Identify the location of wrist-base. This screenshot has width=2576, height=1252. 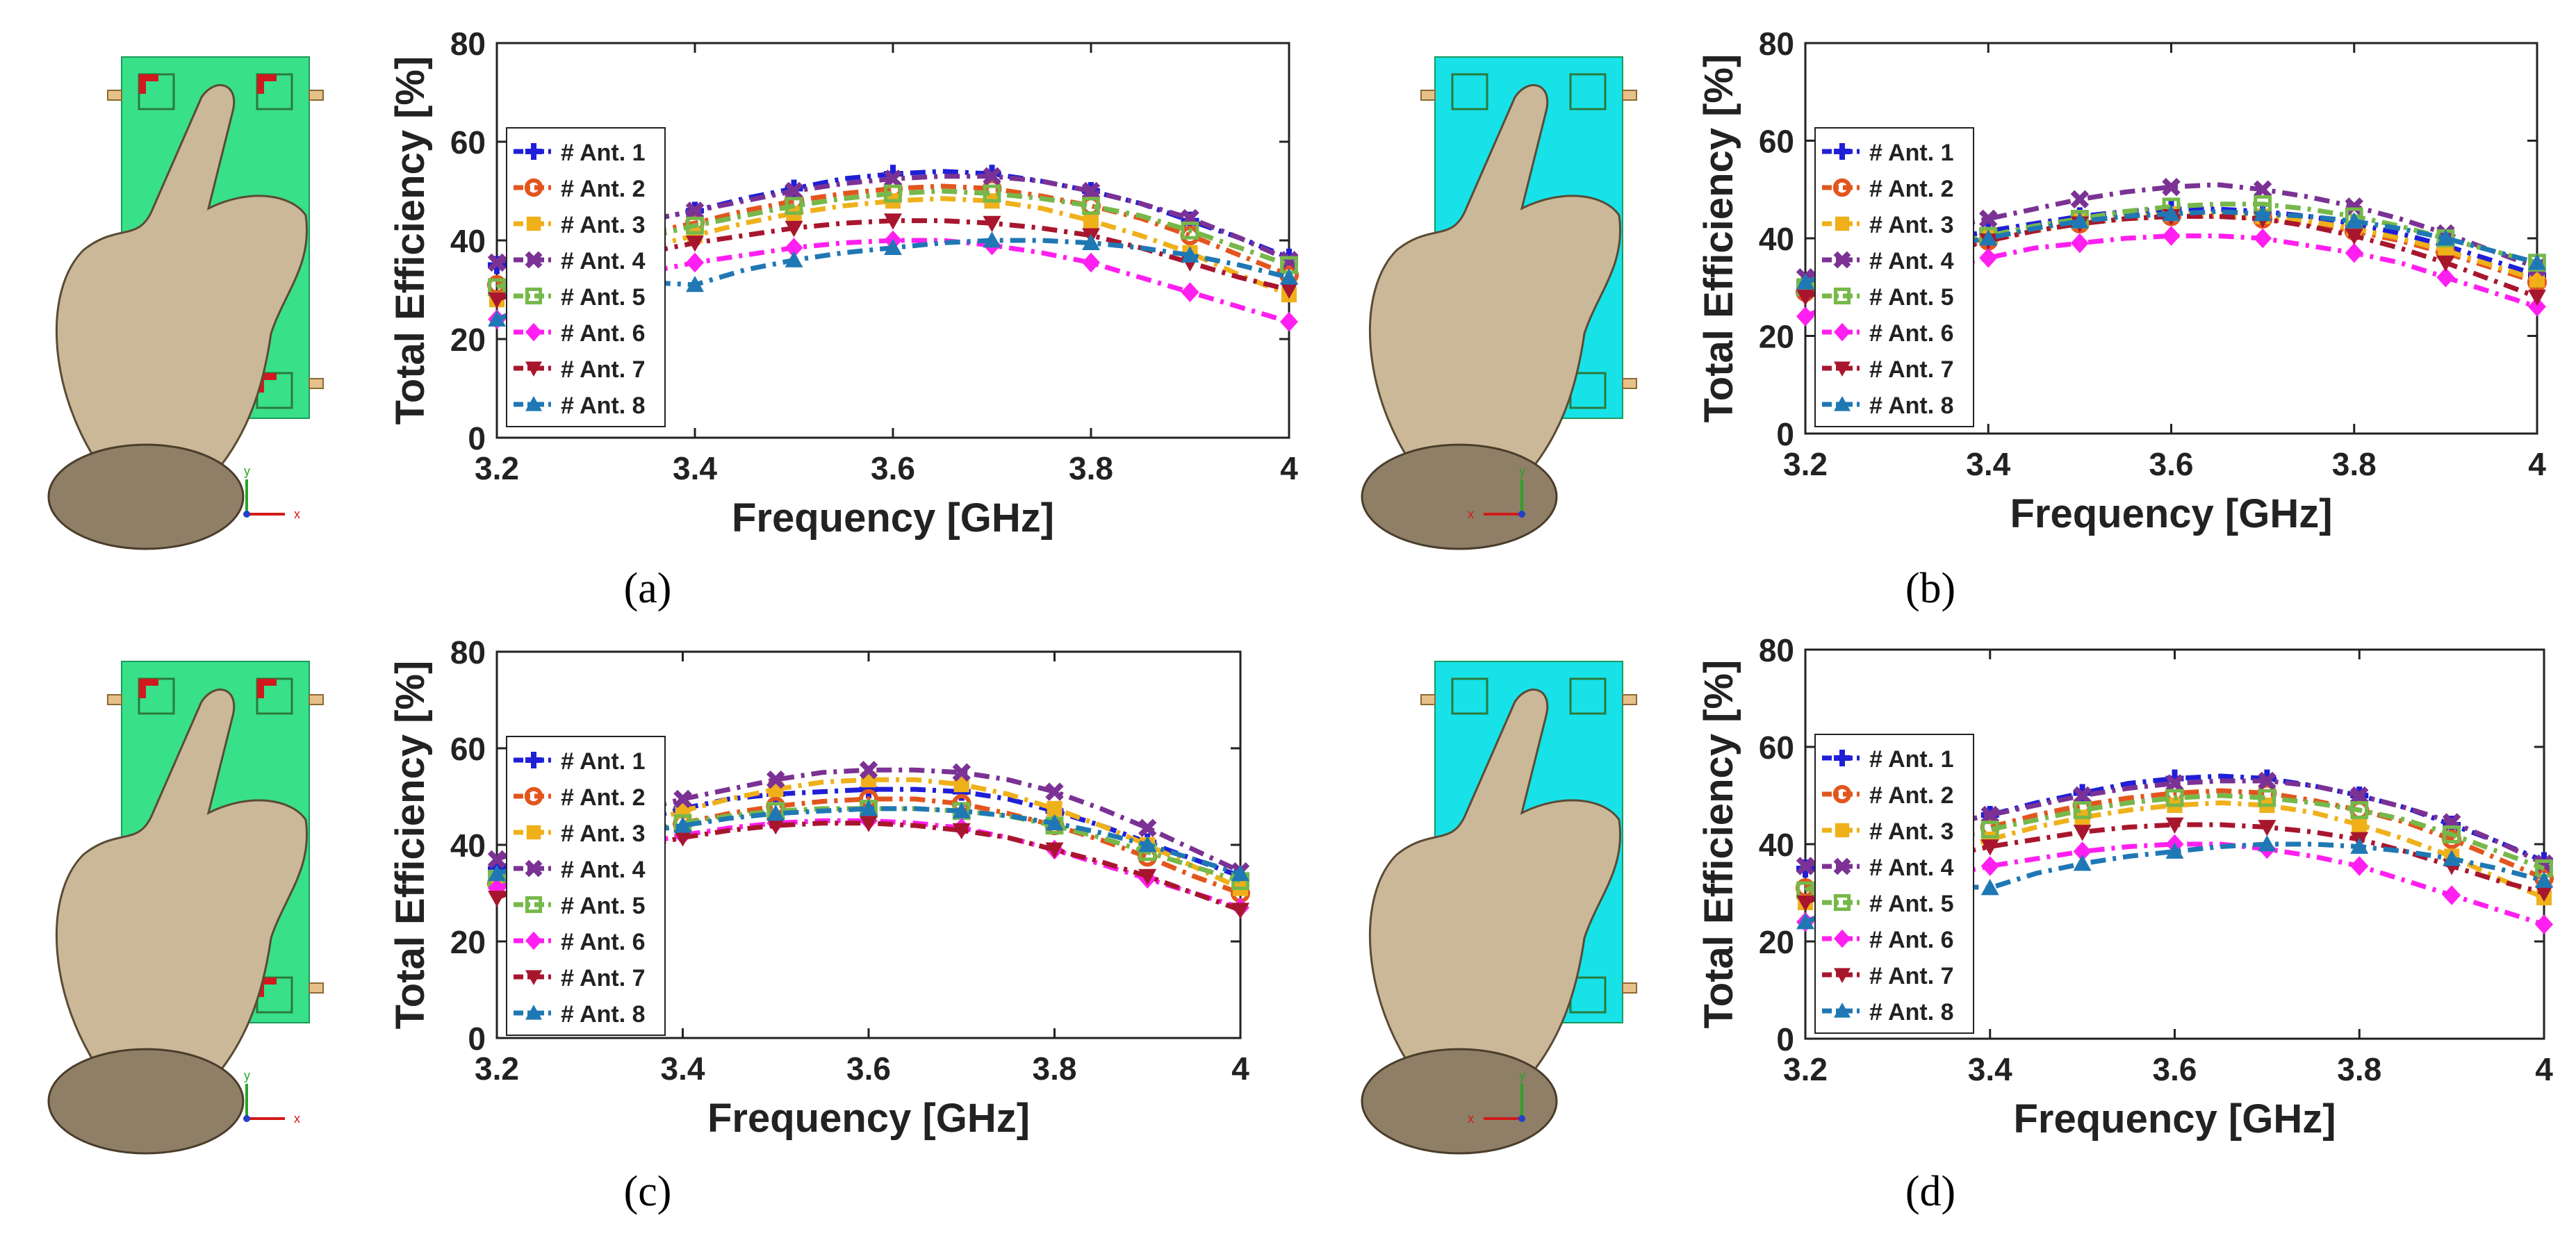
(1459, 1101).